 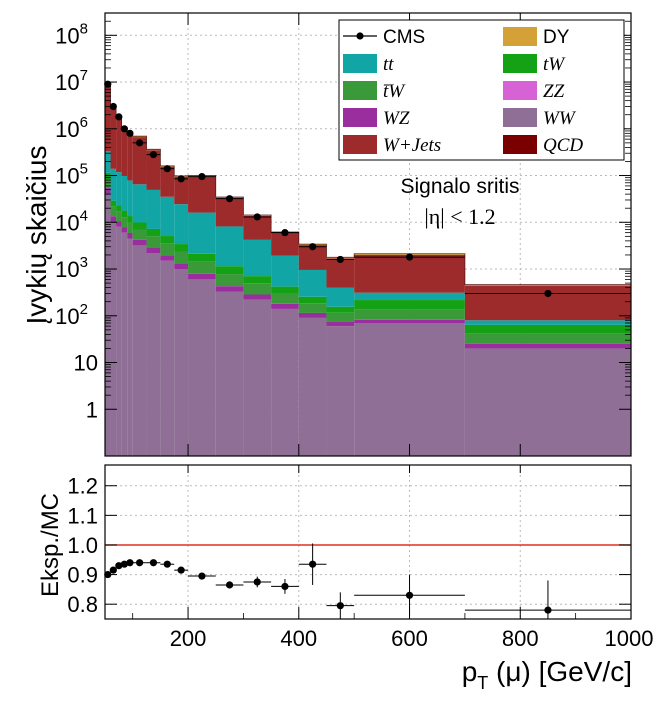 I want to click on main-y-axis-title: Įvykių skaičius, so click(x=36, y=235).